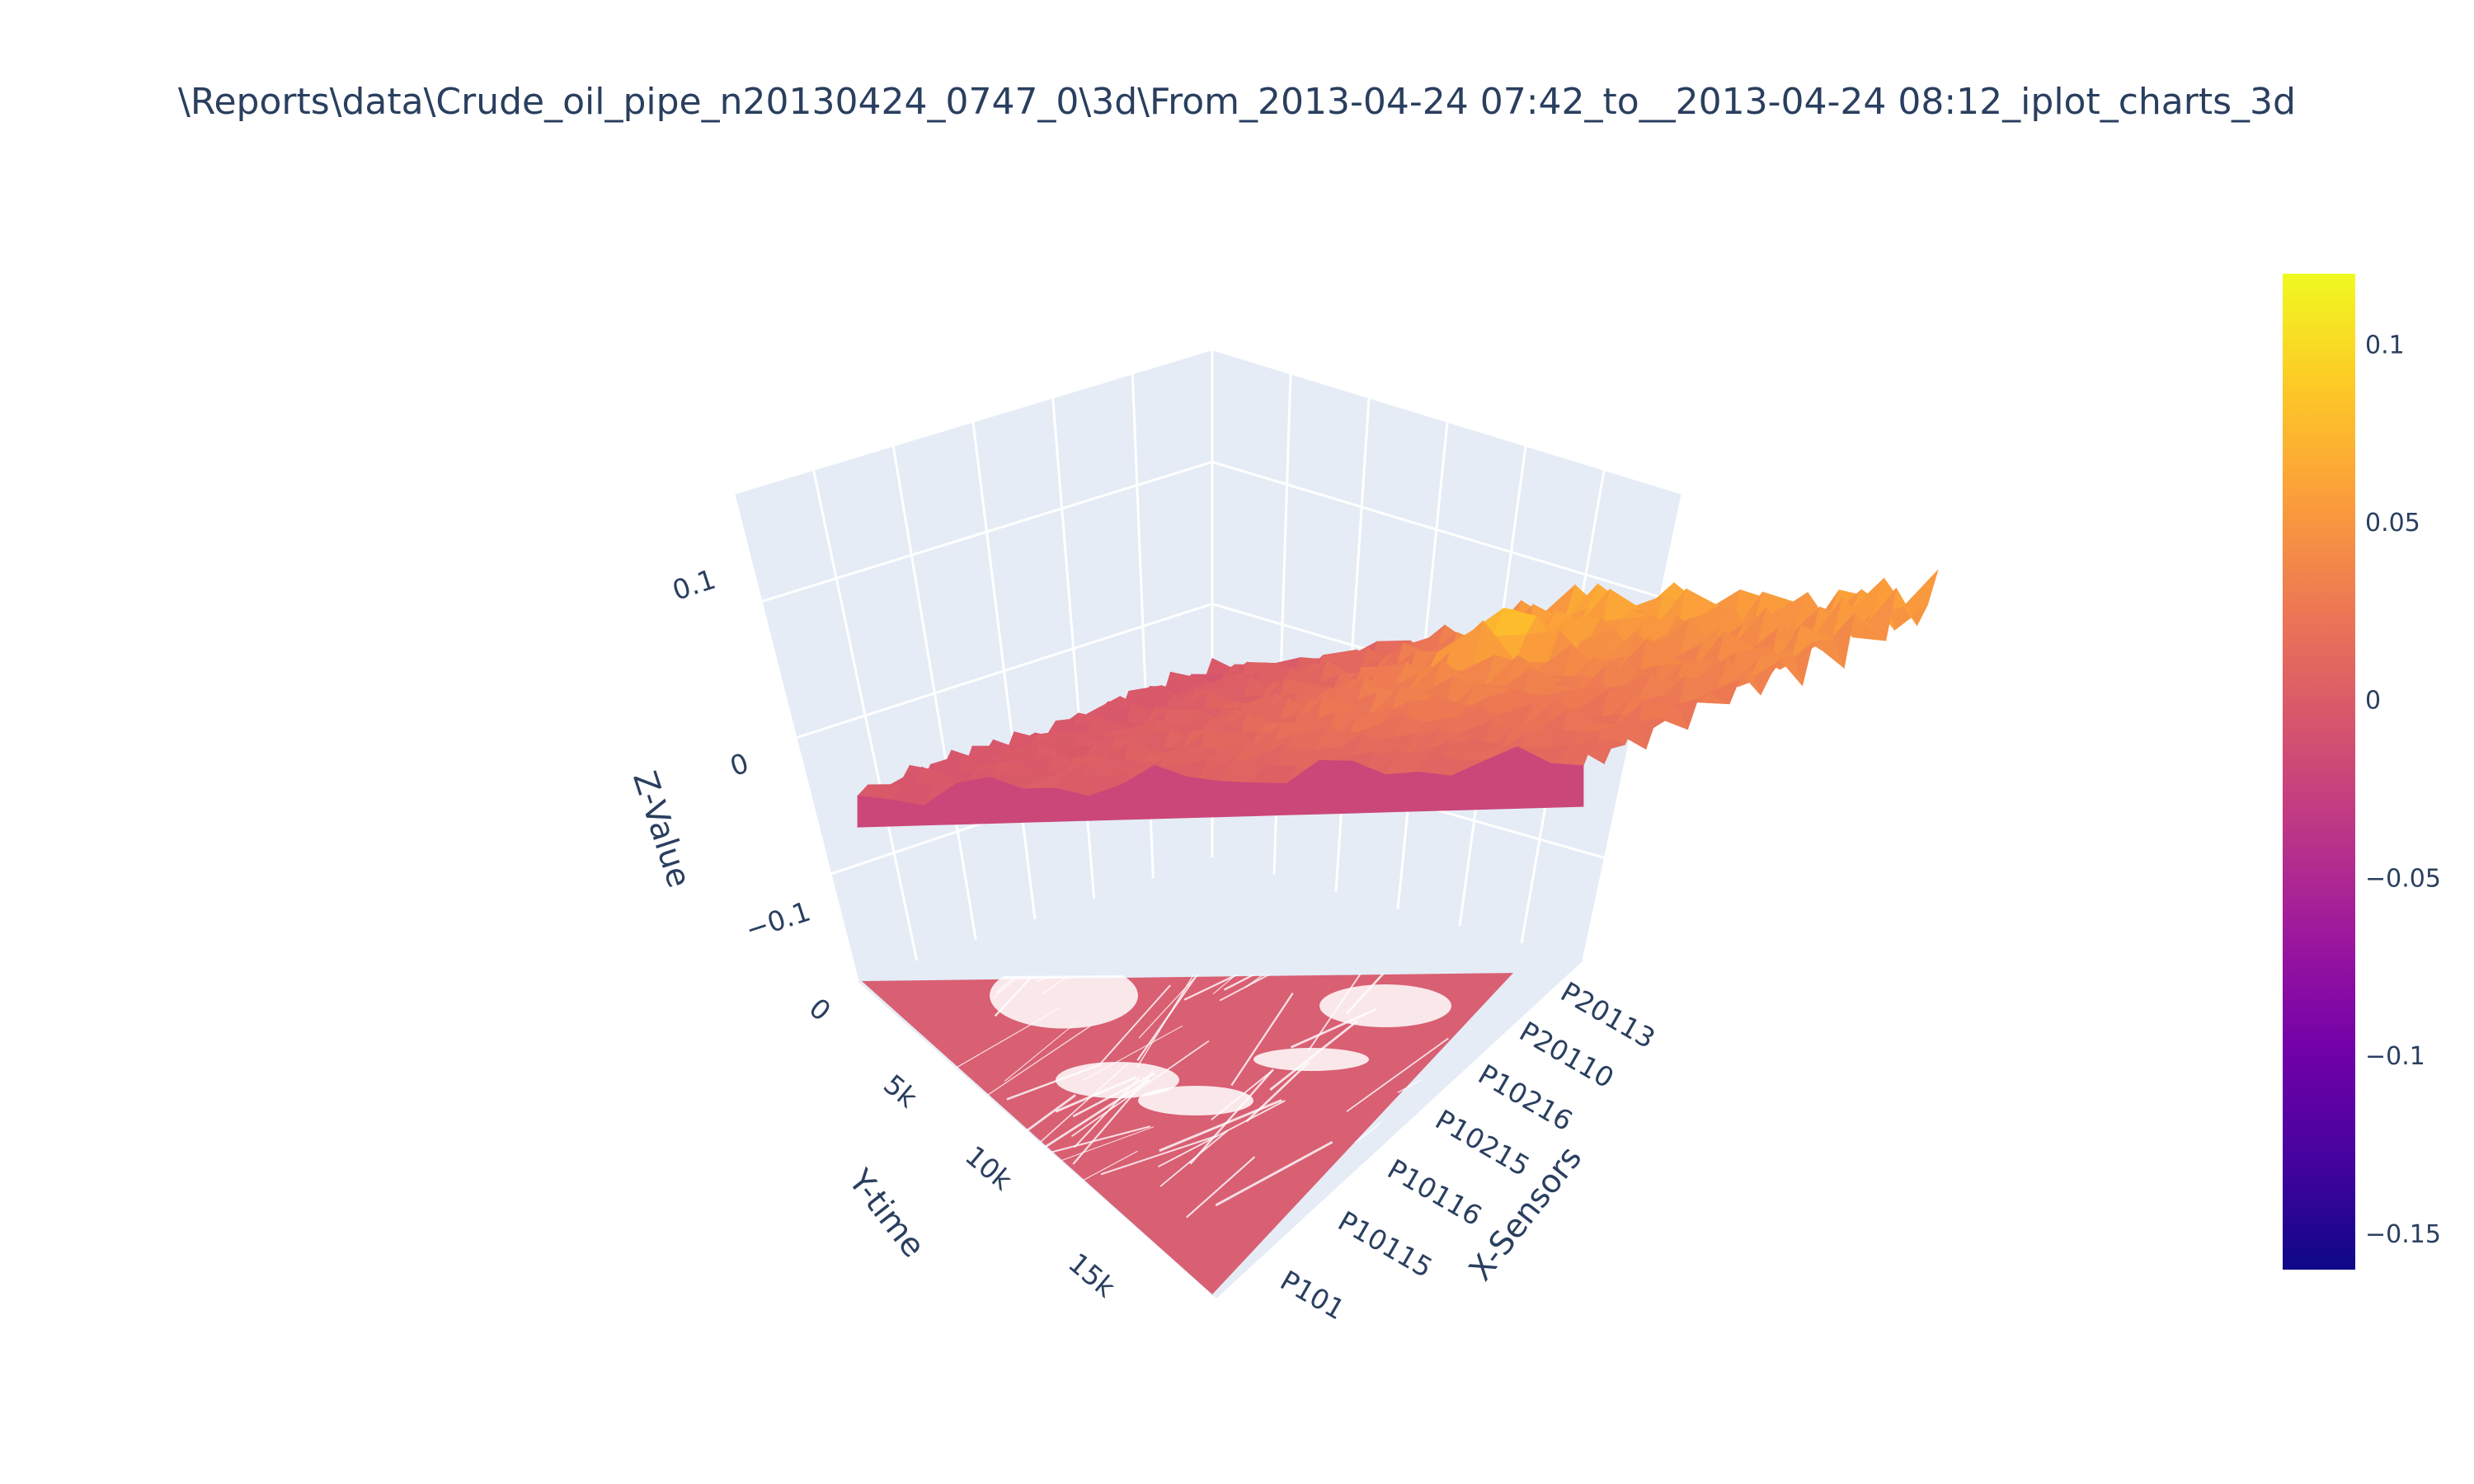 The image size is (2474, 1484). What do you see at coordinates (886, 1213) in the screenshot?
I see `y-axis-title: Y-time` at bounding box center [886, 1213].